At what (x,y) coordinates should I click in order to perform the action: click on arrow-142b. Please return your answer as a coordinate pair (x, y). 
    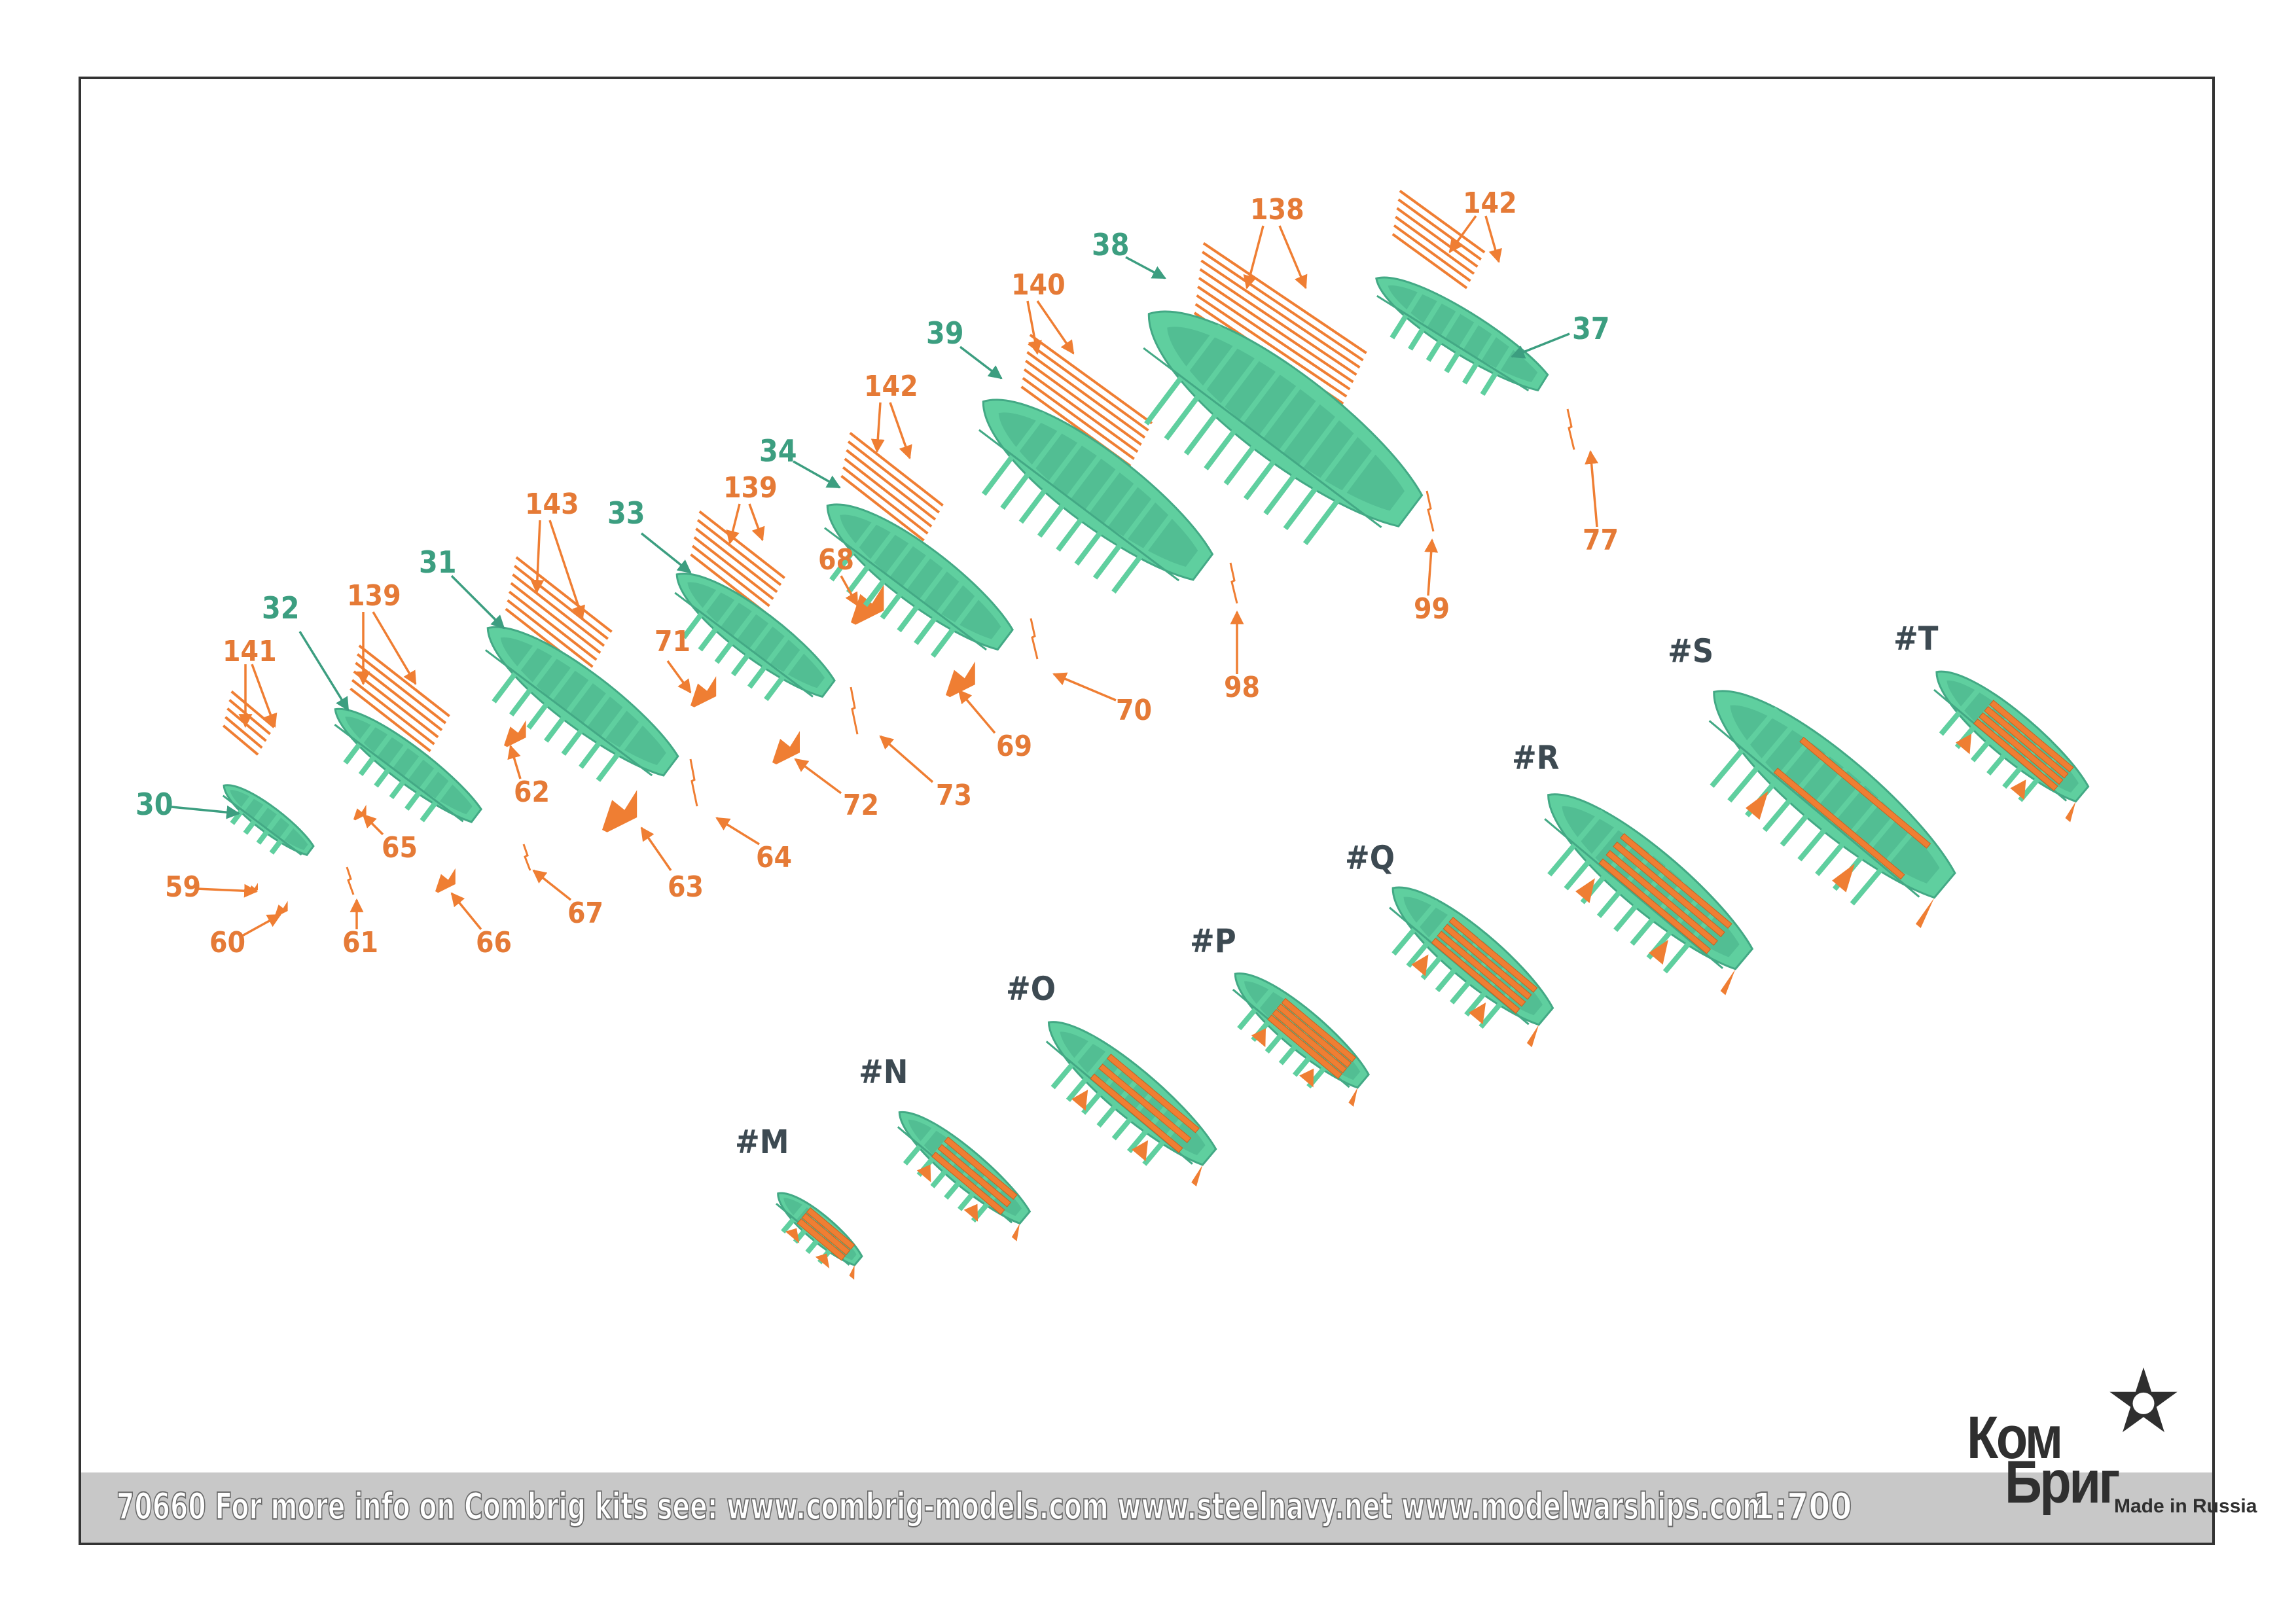
    Looking at the image, I should click on (900, 430).